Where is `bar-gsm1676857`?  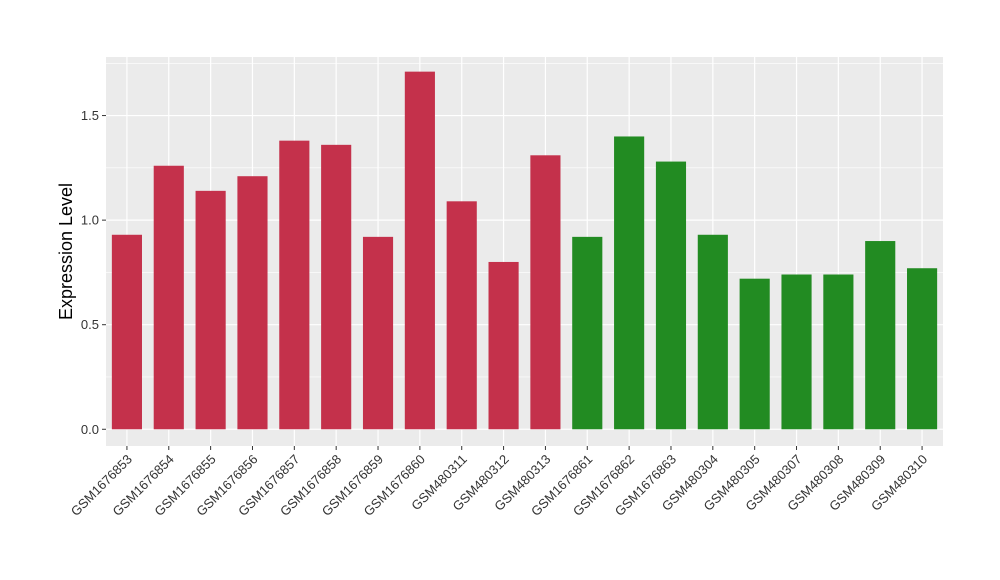 bar-gsm1676857 is located at coordinates (294, 285).